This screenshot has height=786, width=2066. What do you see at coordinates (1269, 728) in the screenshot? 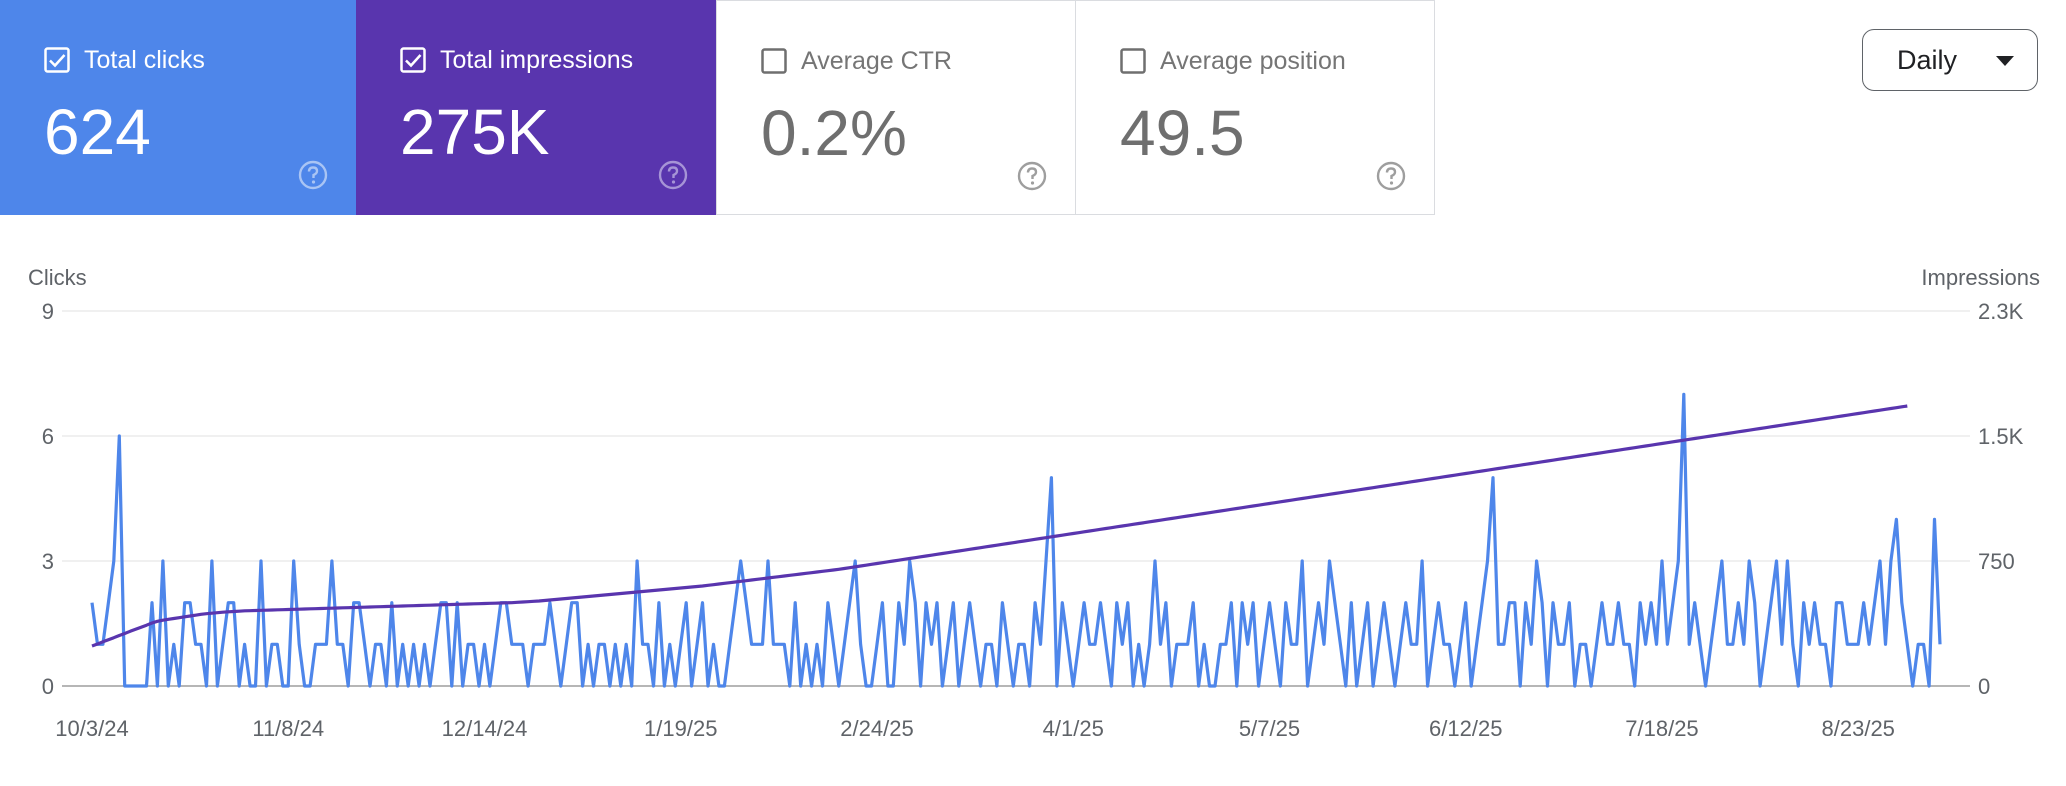
I see `x-tick-label: 5/7/25` at bounding box center [1269, 728].